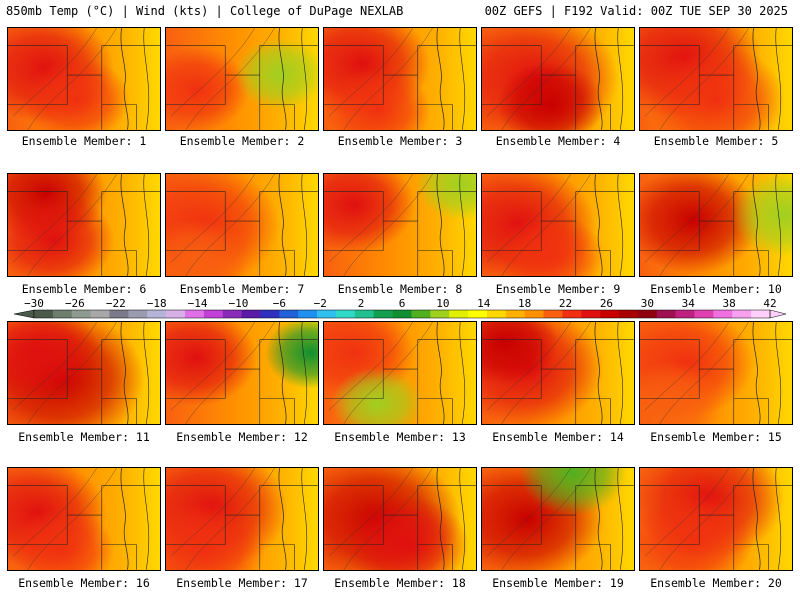 This screenshot has width=800, height=600. What do you see at coordinates (84, 289) in the screenshot?
I see `ensemble-member-label: Ensemble Member: 6` at bounding box center [84, 289].